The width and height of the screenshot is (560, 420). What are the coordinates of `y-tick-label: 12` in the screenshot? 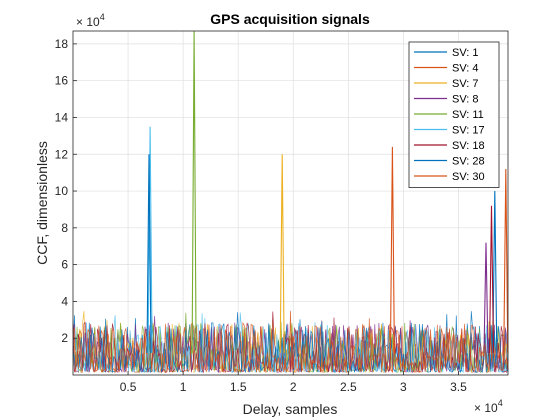 It's located at (62, 154).